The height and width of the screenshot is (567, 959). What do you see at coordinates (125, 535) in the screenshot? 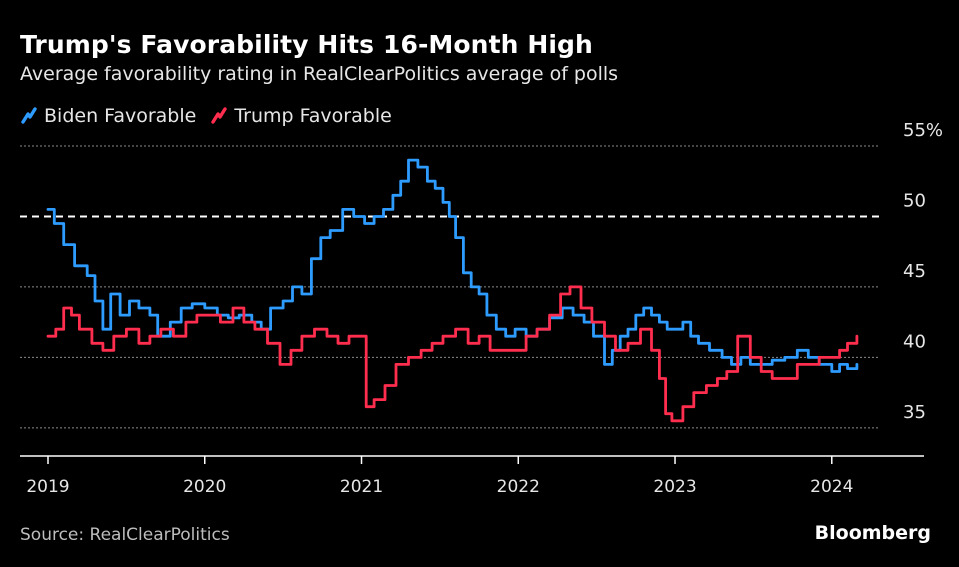
I see `source-note: Source: RealClearPolitics` at bounding box center [125, 535].